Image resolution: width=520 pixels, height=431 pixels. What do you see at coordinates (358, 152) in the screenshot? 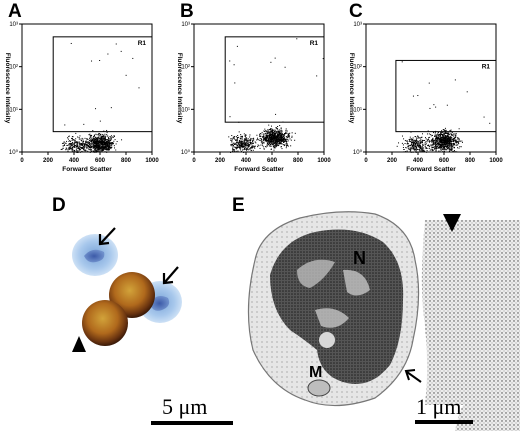
I see `y-tick-label: 10⁰` at bounding box center [358, 152].